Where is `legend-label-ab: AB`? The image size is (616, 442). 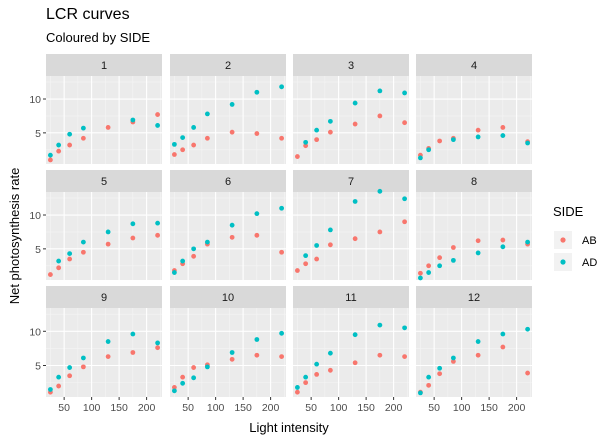 legend-label-ab: AB is located at coordinates (589, 241).